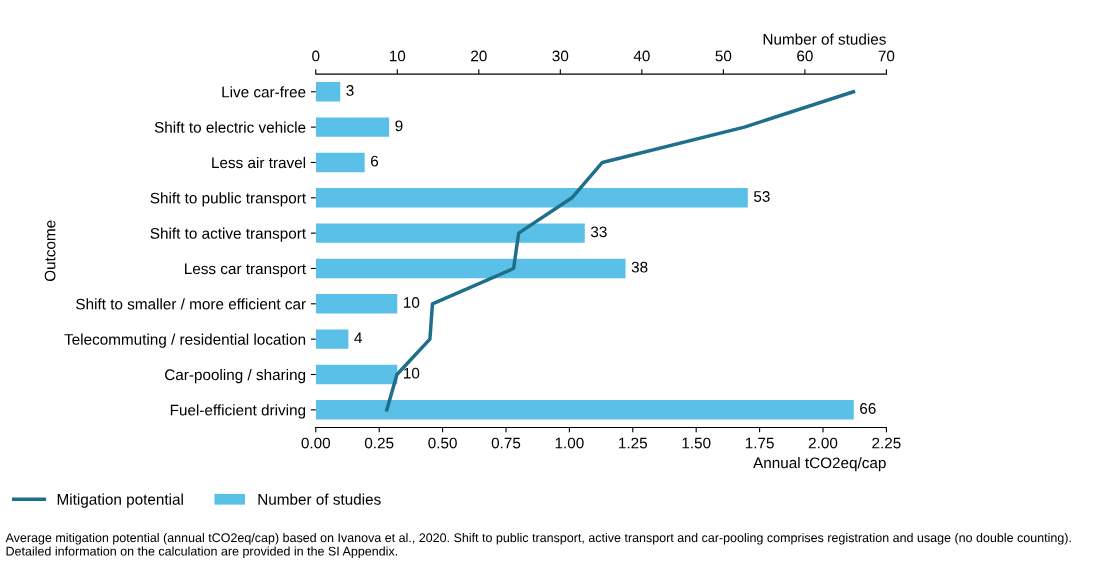  What do you see at coordinates (235, 376) in the screenshot?
I see `y-tick-label: Car-pooling / sharing` at bounding box center [235, 376].